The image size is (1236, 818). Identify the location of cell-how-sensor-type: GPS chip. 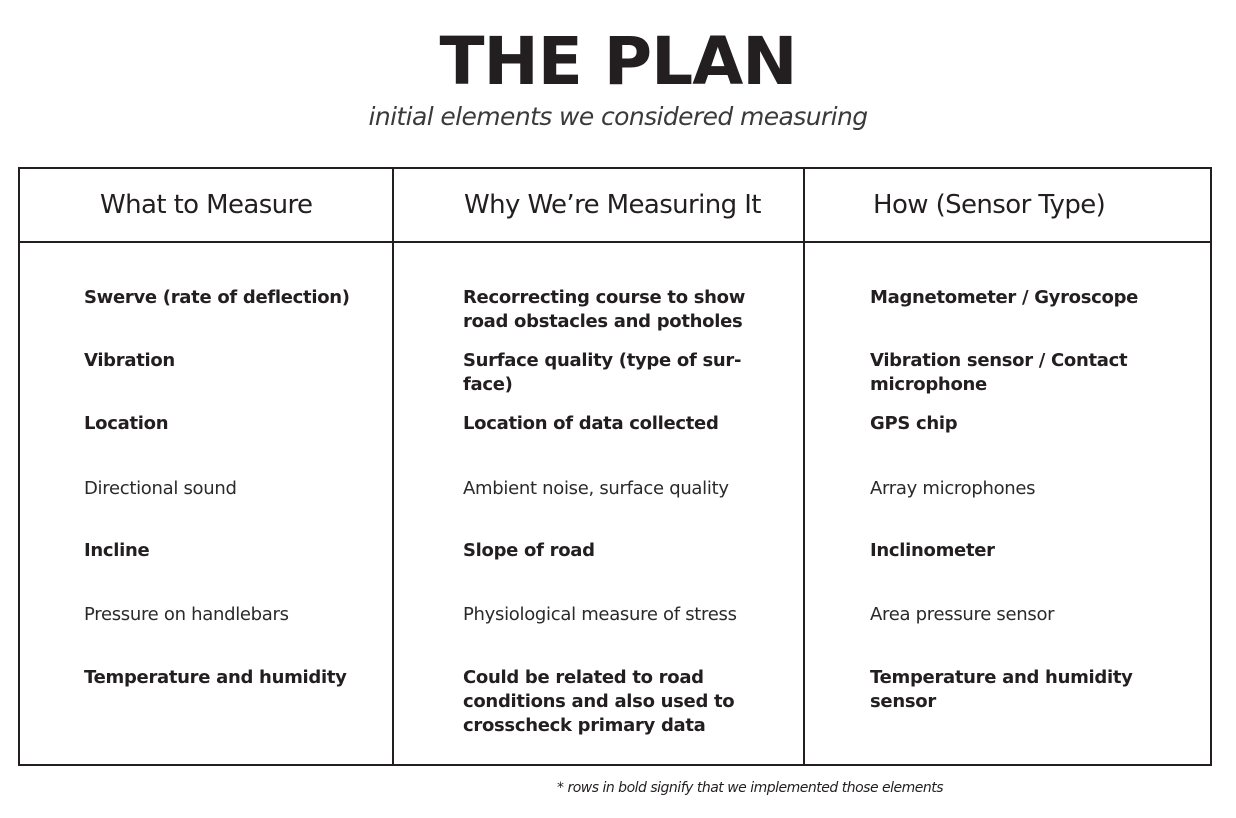
(1030, 424).